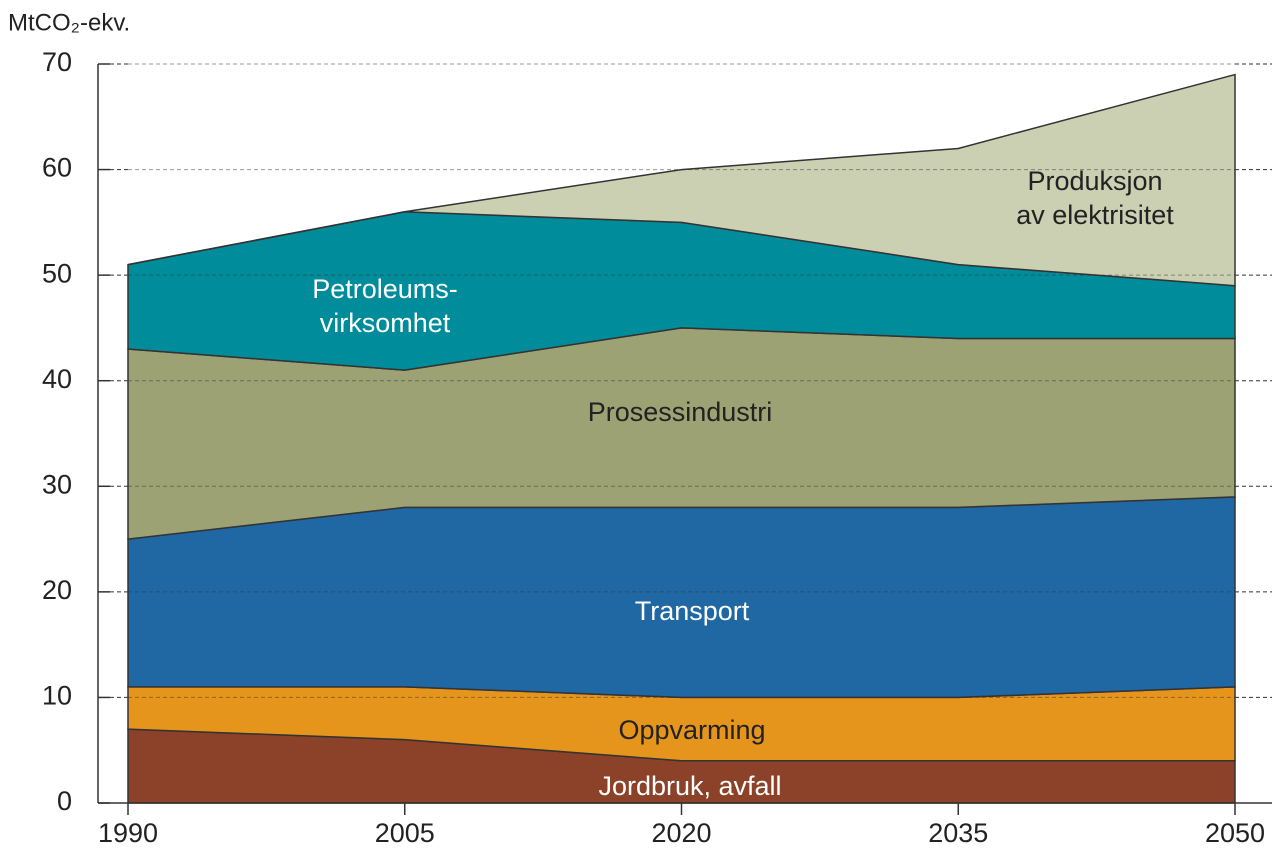 This screenshot has width=1283, height=850. I want to click on x-tick-label: 2020, so click(681, 833).